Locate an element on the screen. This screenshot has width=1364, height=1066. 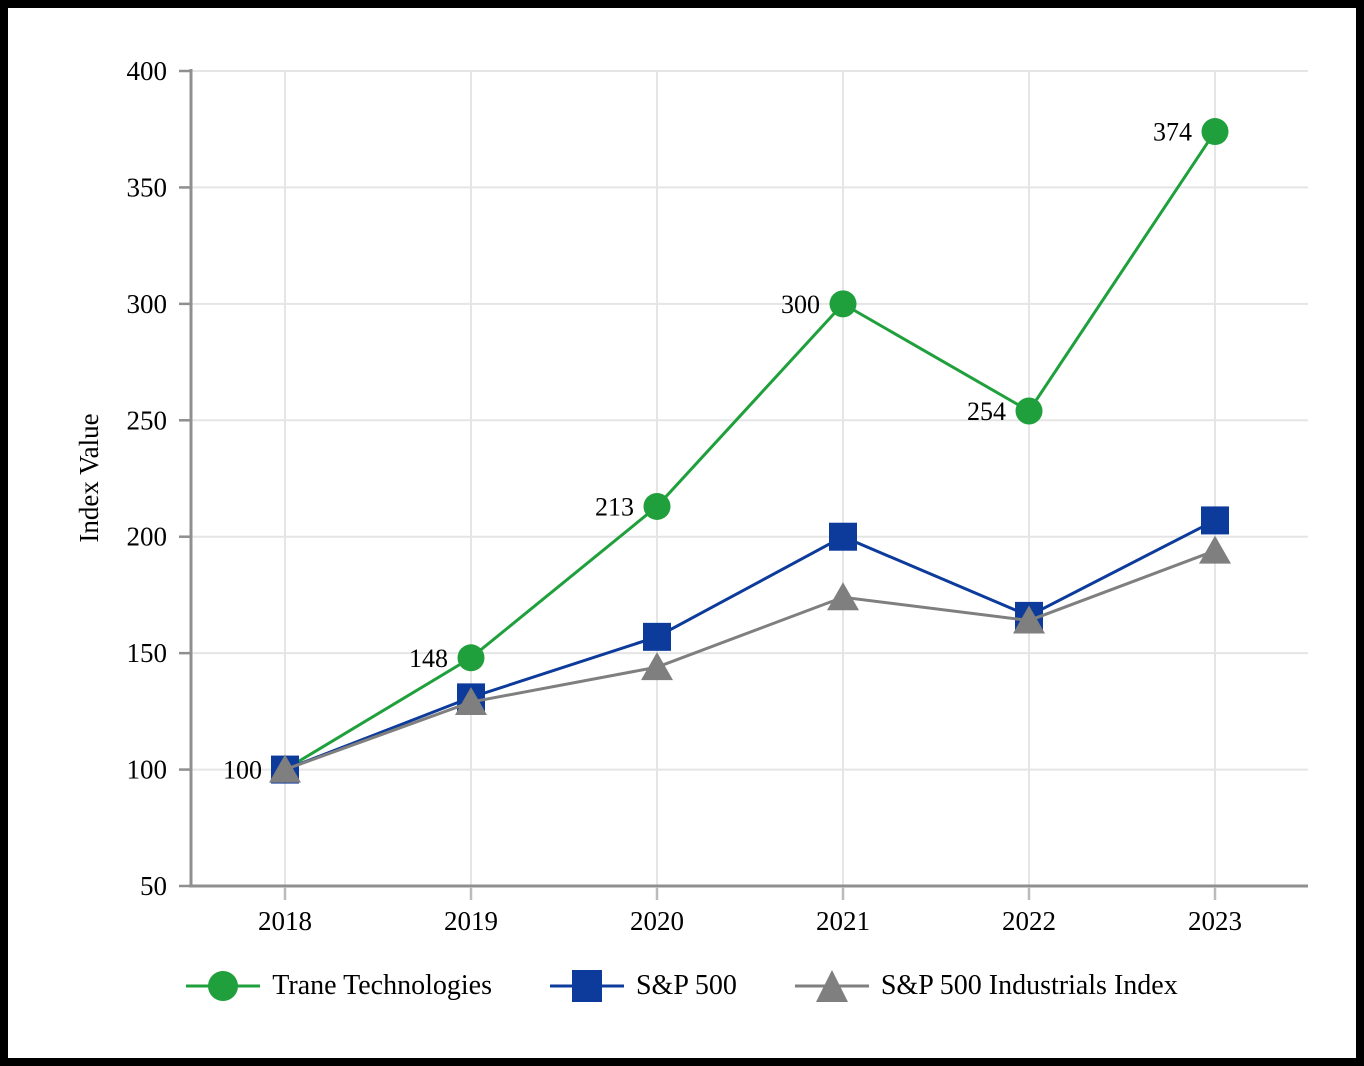
legend-circle-marker-icon is located at coordinates (223, 986).